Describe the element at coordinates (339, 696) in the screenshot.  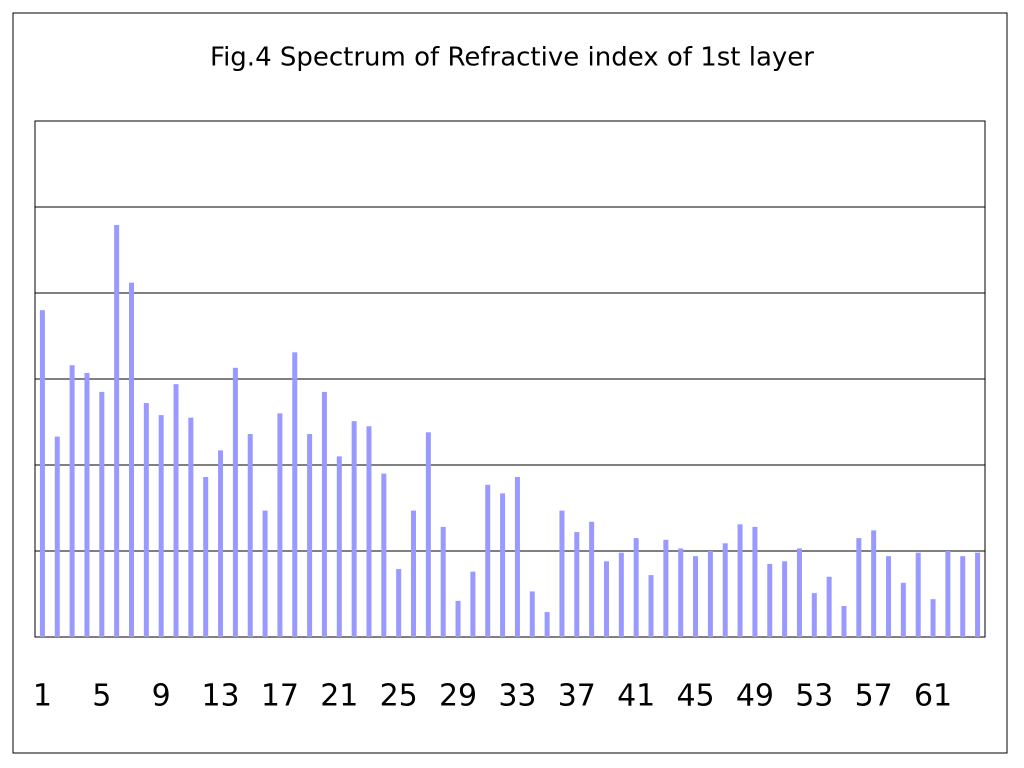
I see `x-tick-label: 21` at that location.